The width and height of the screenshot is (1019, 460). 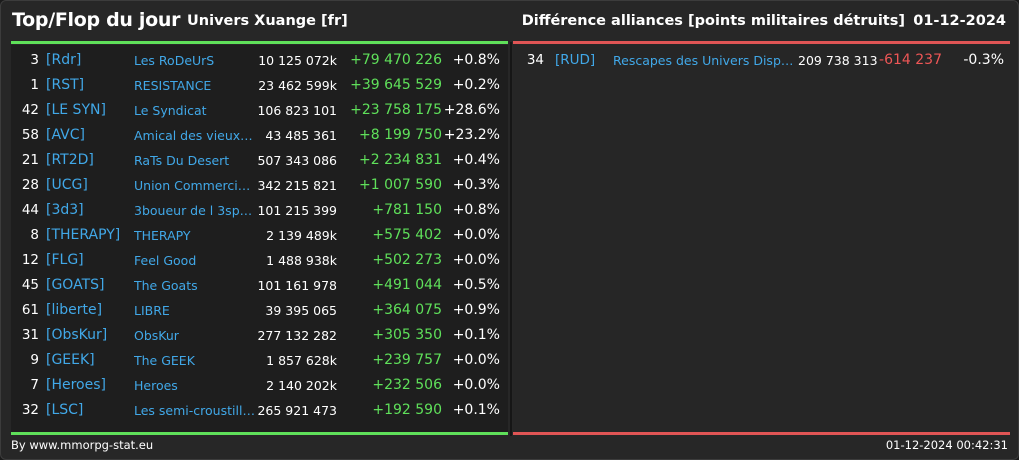 What do you see at coordinates (396, 60) in the screenshot?
I see `alliance-diff: +79 470 226` at bounding box center [396, 60].